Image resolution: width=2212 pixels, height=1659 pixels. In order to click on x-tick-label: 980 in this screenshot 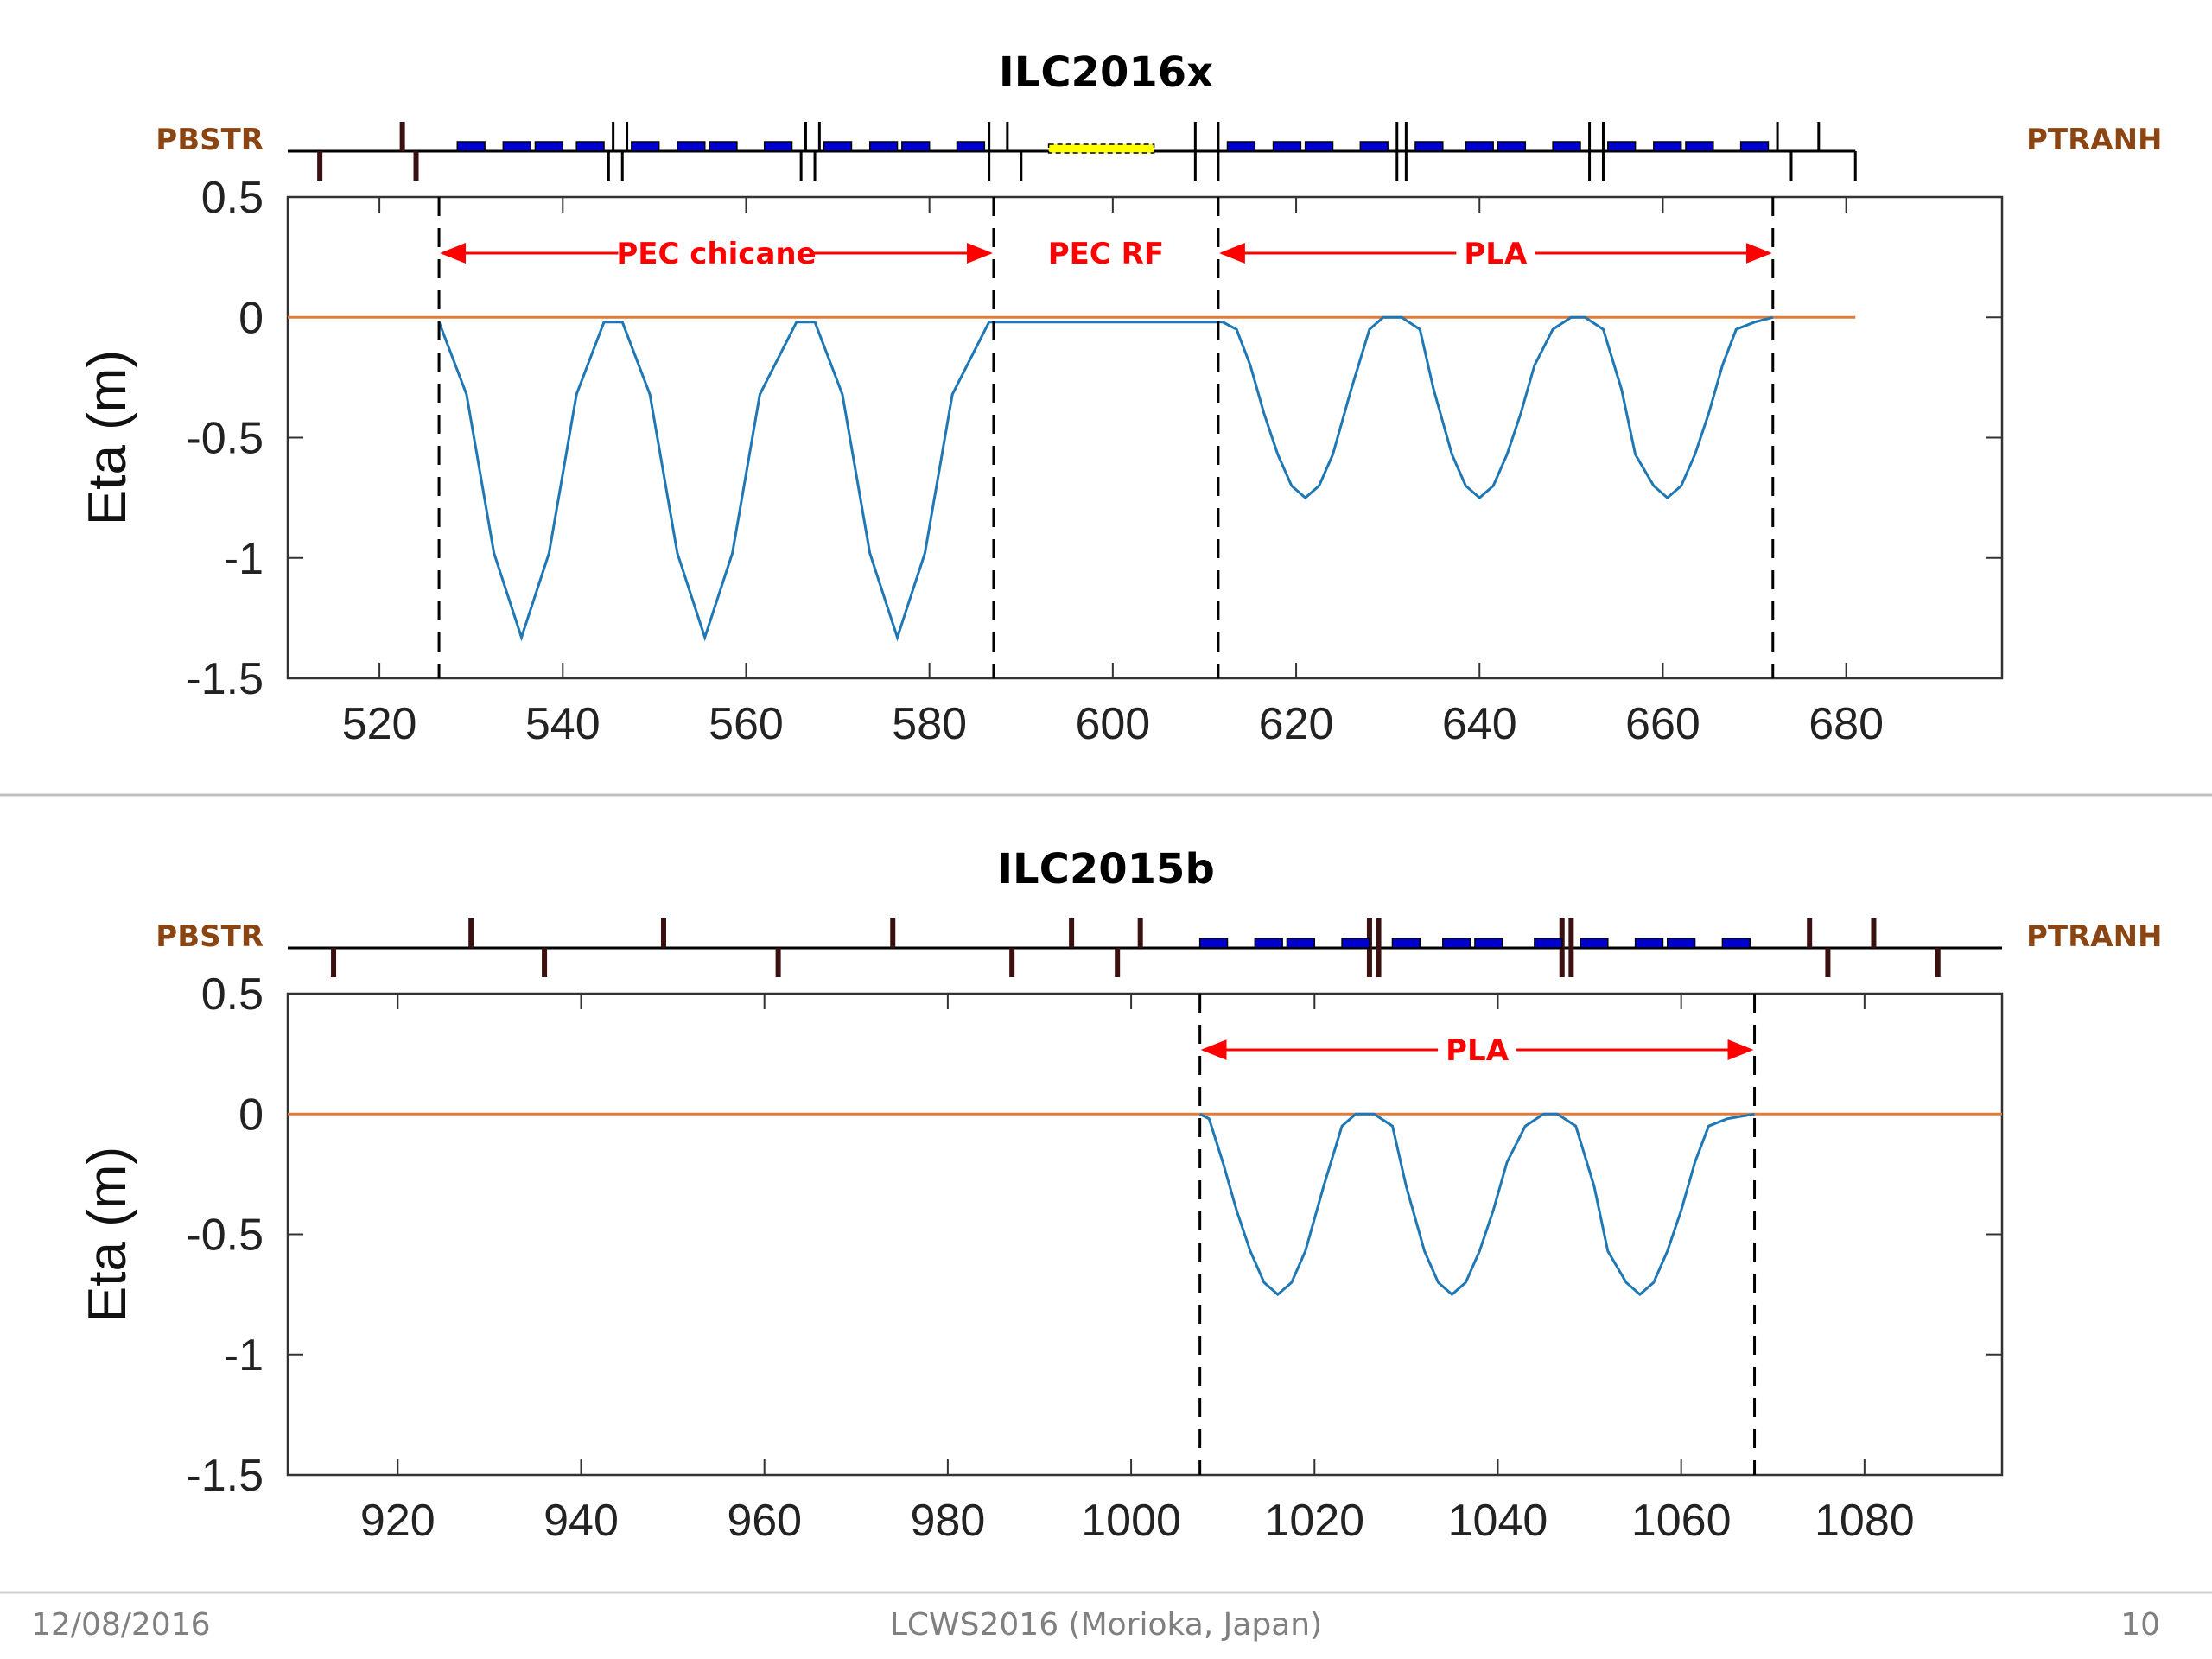, I will do `click(948, 1521)`.